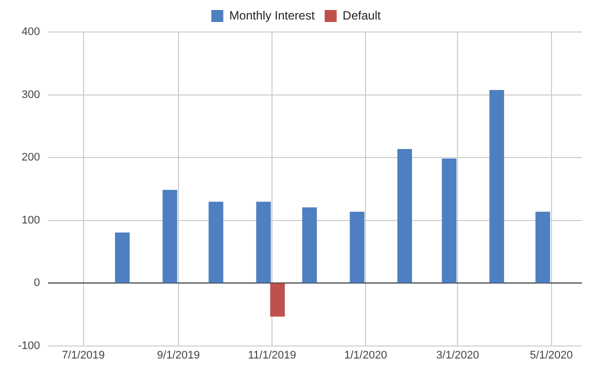 Image resolution: width=600 pixels, height=371 pixels. What do you see at coordinates (551, 355) in the screenshot?
I see `x-tick-label: 5/1/2020` at bounding box center [551, 355].